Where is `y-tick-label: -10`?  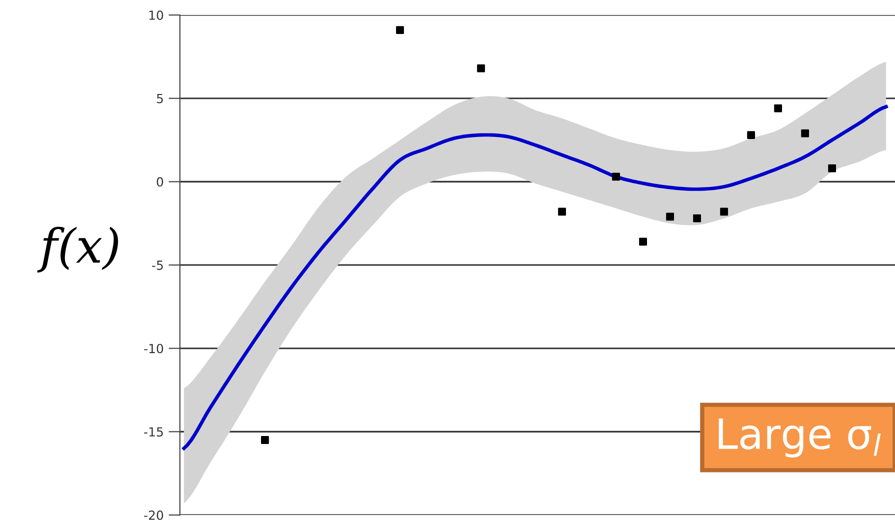 y-tick-label: -10 is located at coordinates (154, 349).